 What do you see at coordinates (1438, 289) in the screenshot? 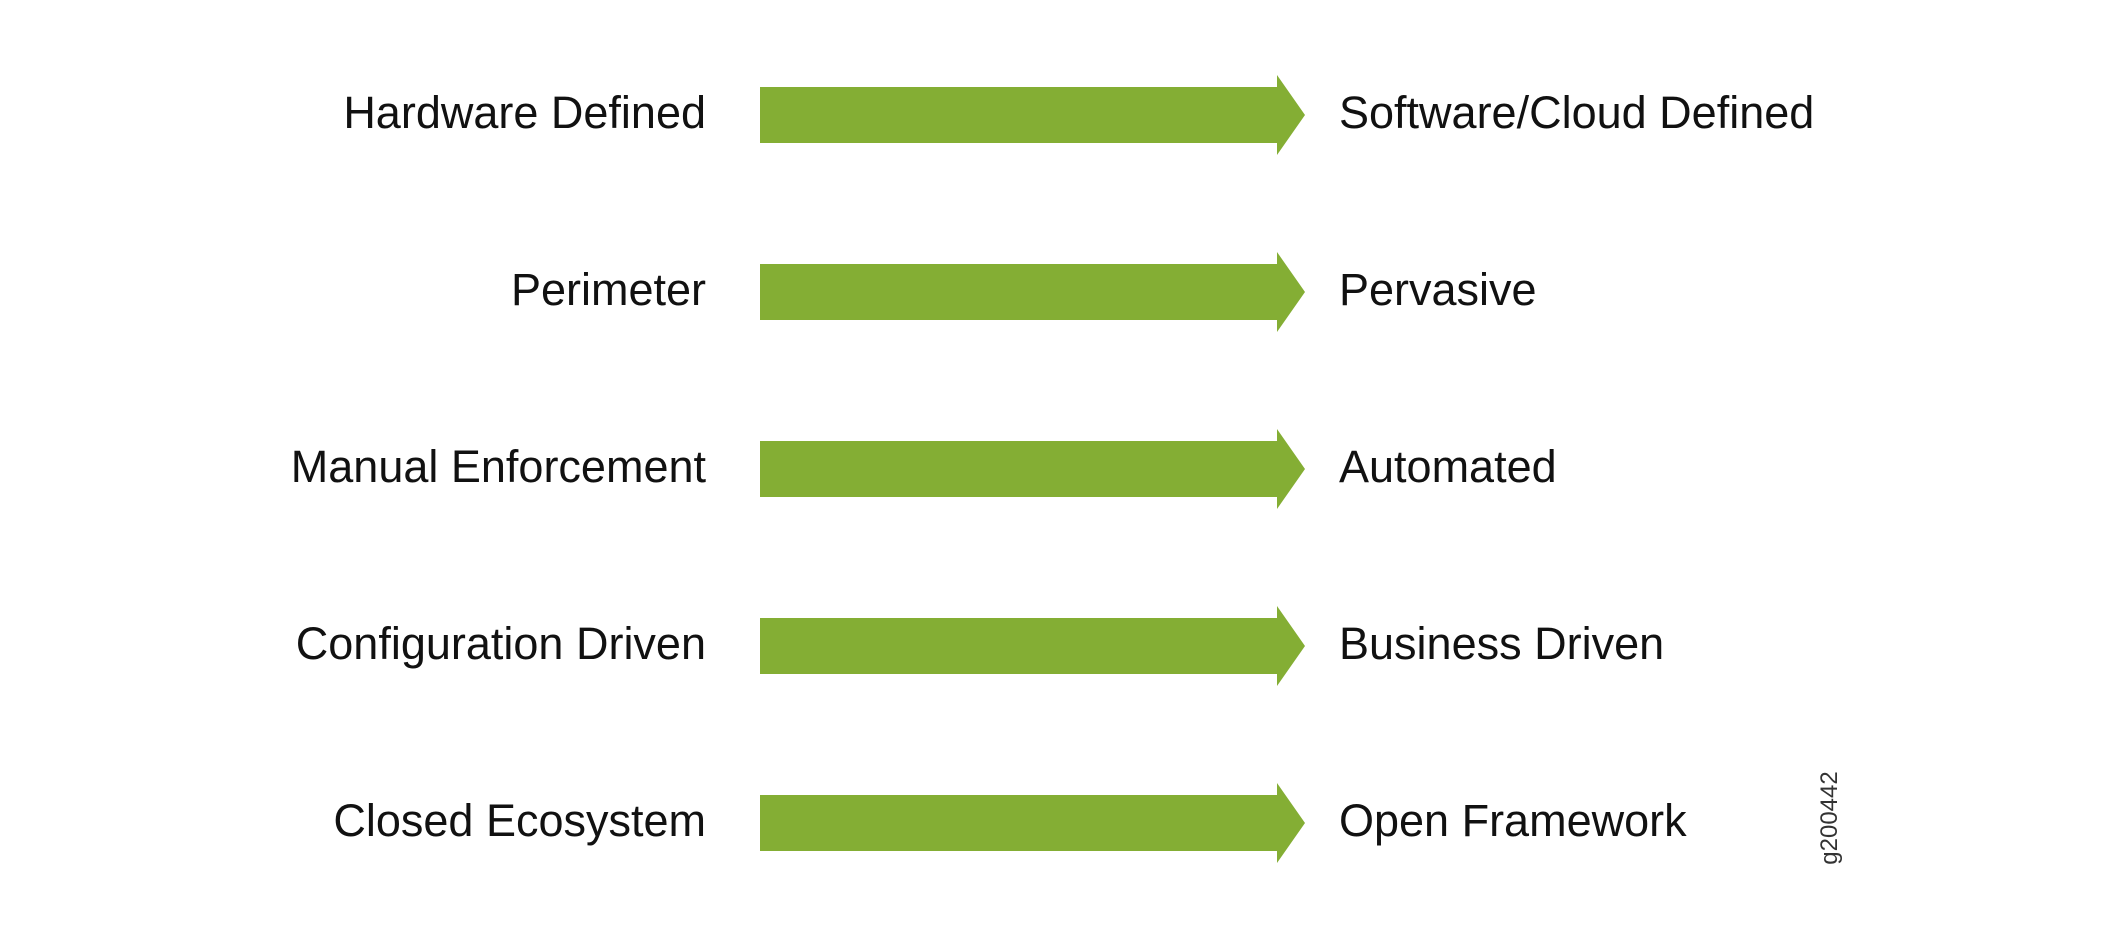
I see `to-label-pervasive: Pervasive` at bounding box center [1438, 289].